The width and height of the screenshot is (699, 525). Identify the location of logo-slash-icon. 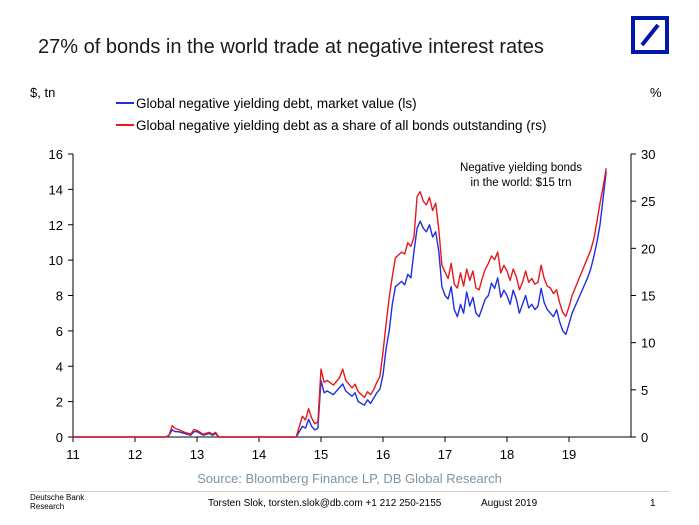
(650, 35).